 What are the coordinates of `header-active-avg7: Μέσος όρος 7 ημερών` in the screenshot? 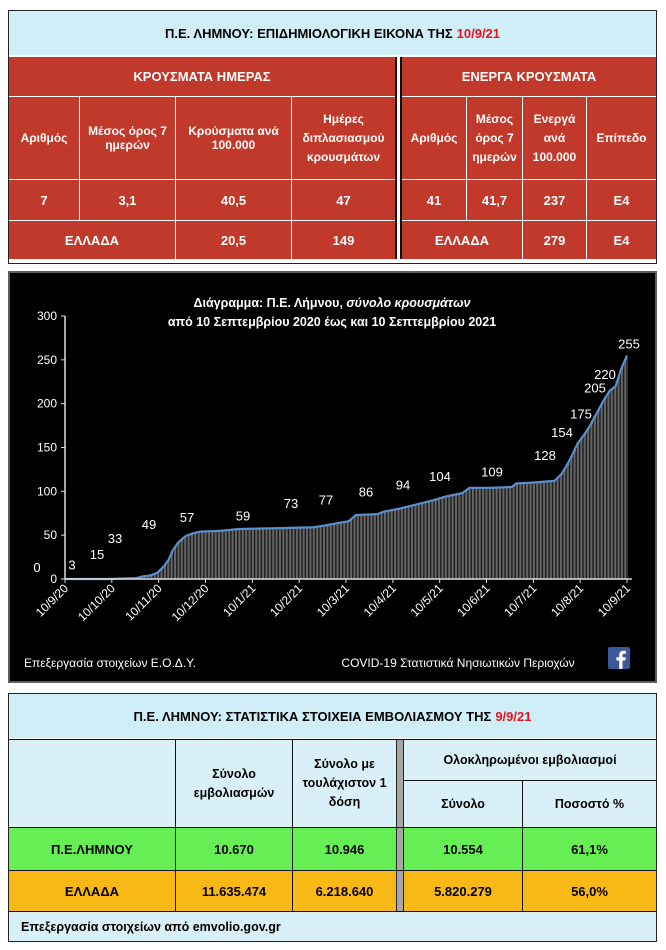 It's located at (494, 138).